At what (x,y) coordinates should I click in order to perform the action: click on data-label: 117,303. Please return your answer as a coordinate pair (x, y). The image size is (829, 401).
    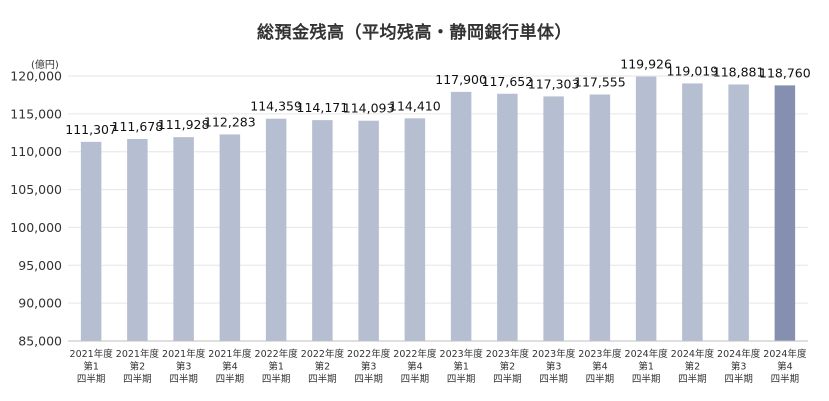
    Looking at the image, I should click on (554, 83).